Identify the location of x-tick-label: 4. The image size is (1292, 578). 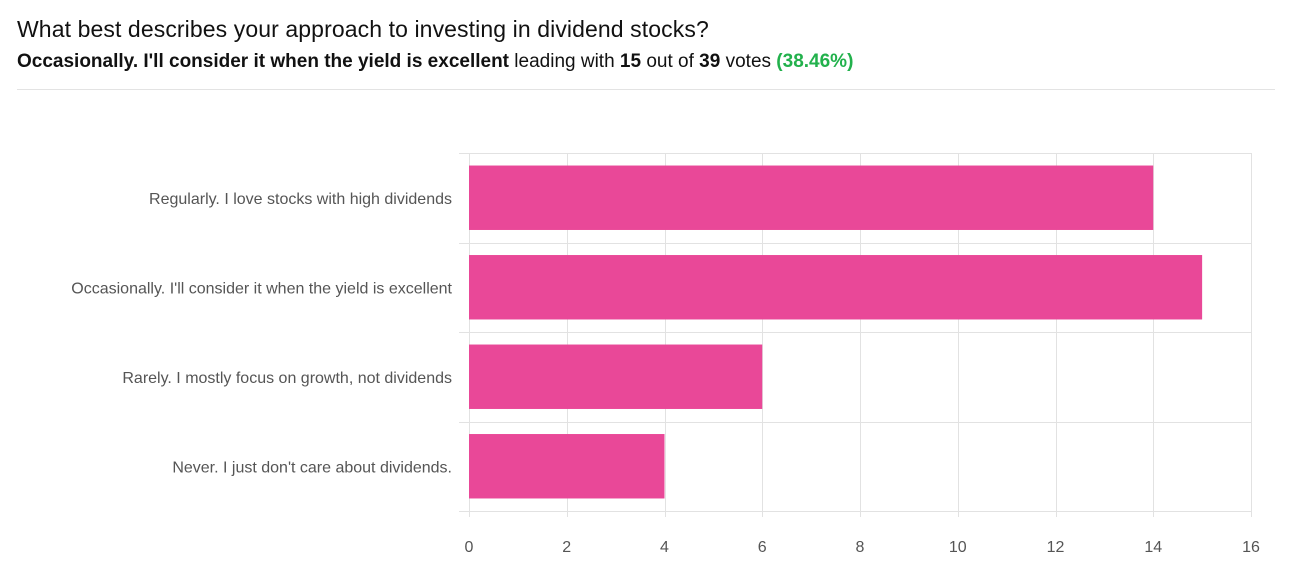
(664, 547).